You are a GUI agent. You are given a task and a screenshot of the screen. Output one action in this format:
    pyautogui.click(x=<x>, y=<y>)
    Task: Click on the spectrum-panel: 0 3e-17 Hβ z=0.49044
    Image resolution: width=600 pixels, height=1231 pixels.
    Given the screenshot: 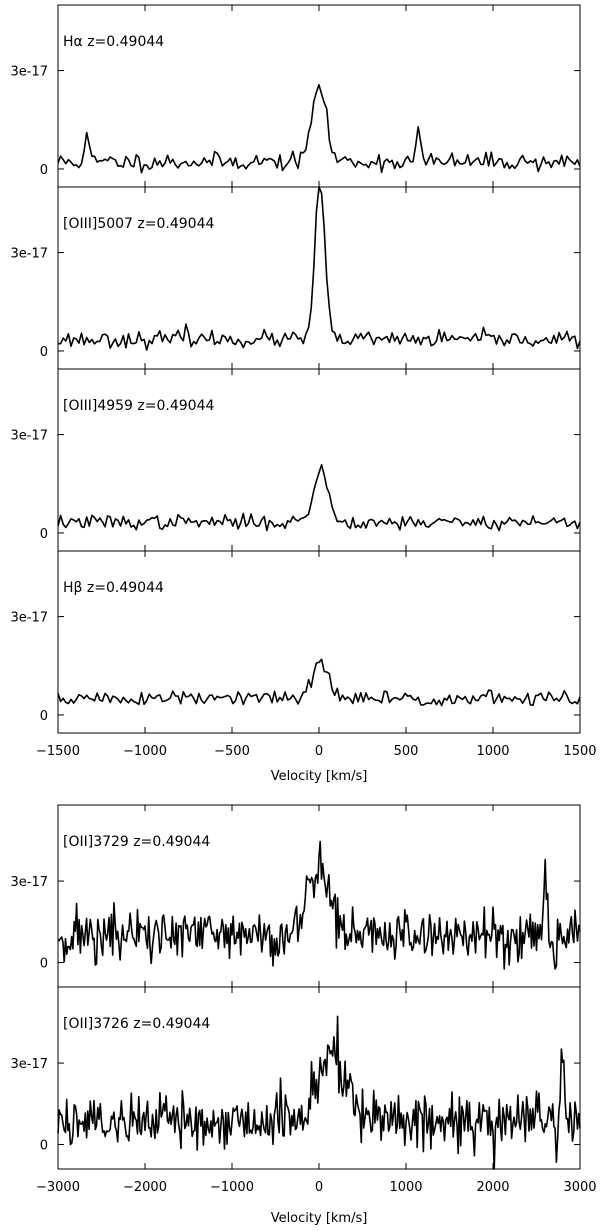 What is the action you would take?
    pyautogui.click(x=295, y=642)
    